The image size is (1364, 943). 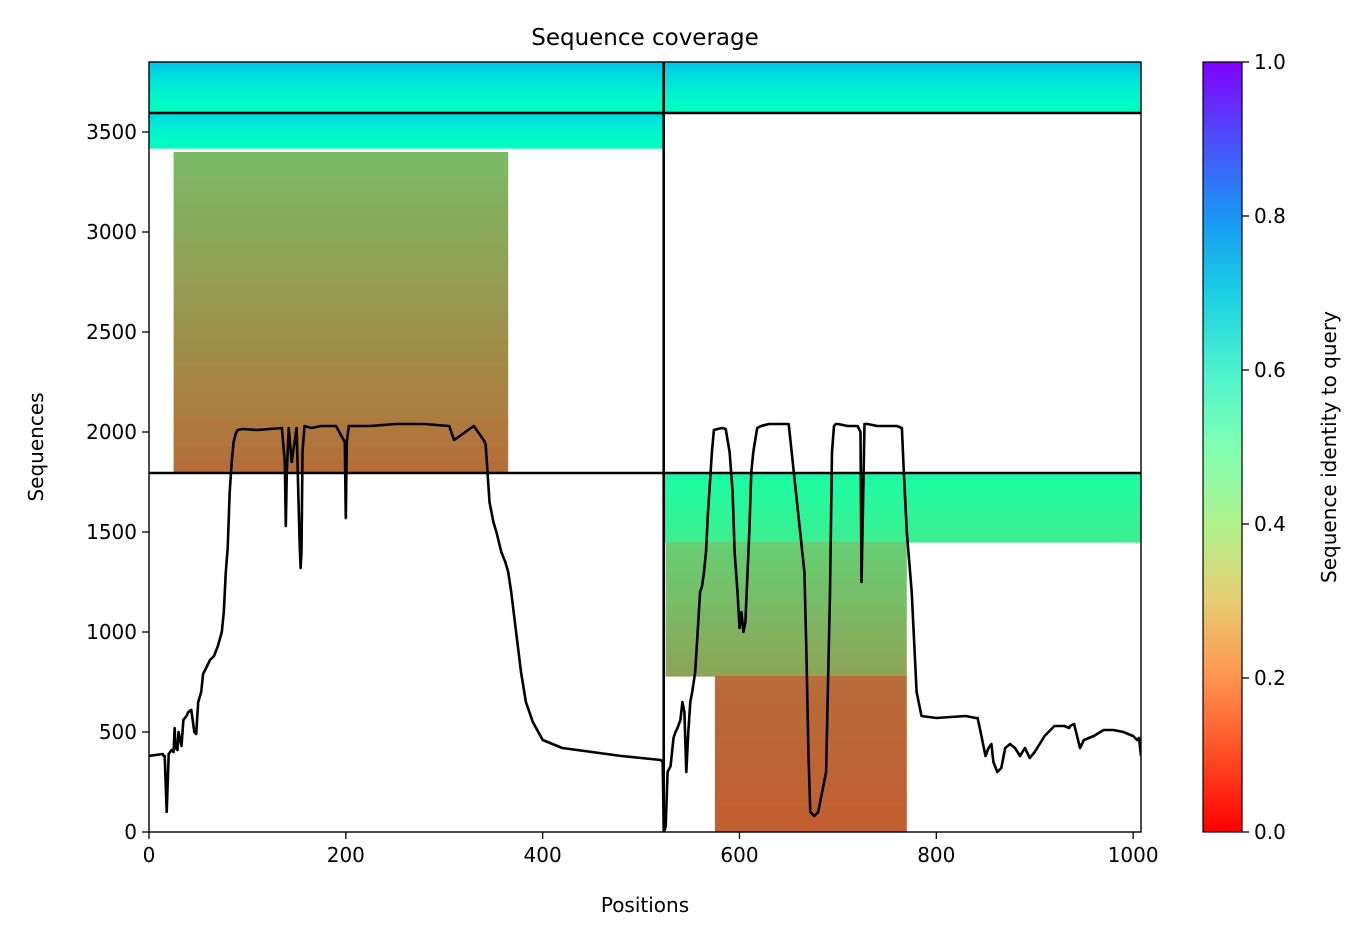 I want to click on y-tick-label: 500, so click(x=118, y=732).